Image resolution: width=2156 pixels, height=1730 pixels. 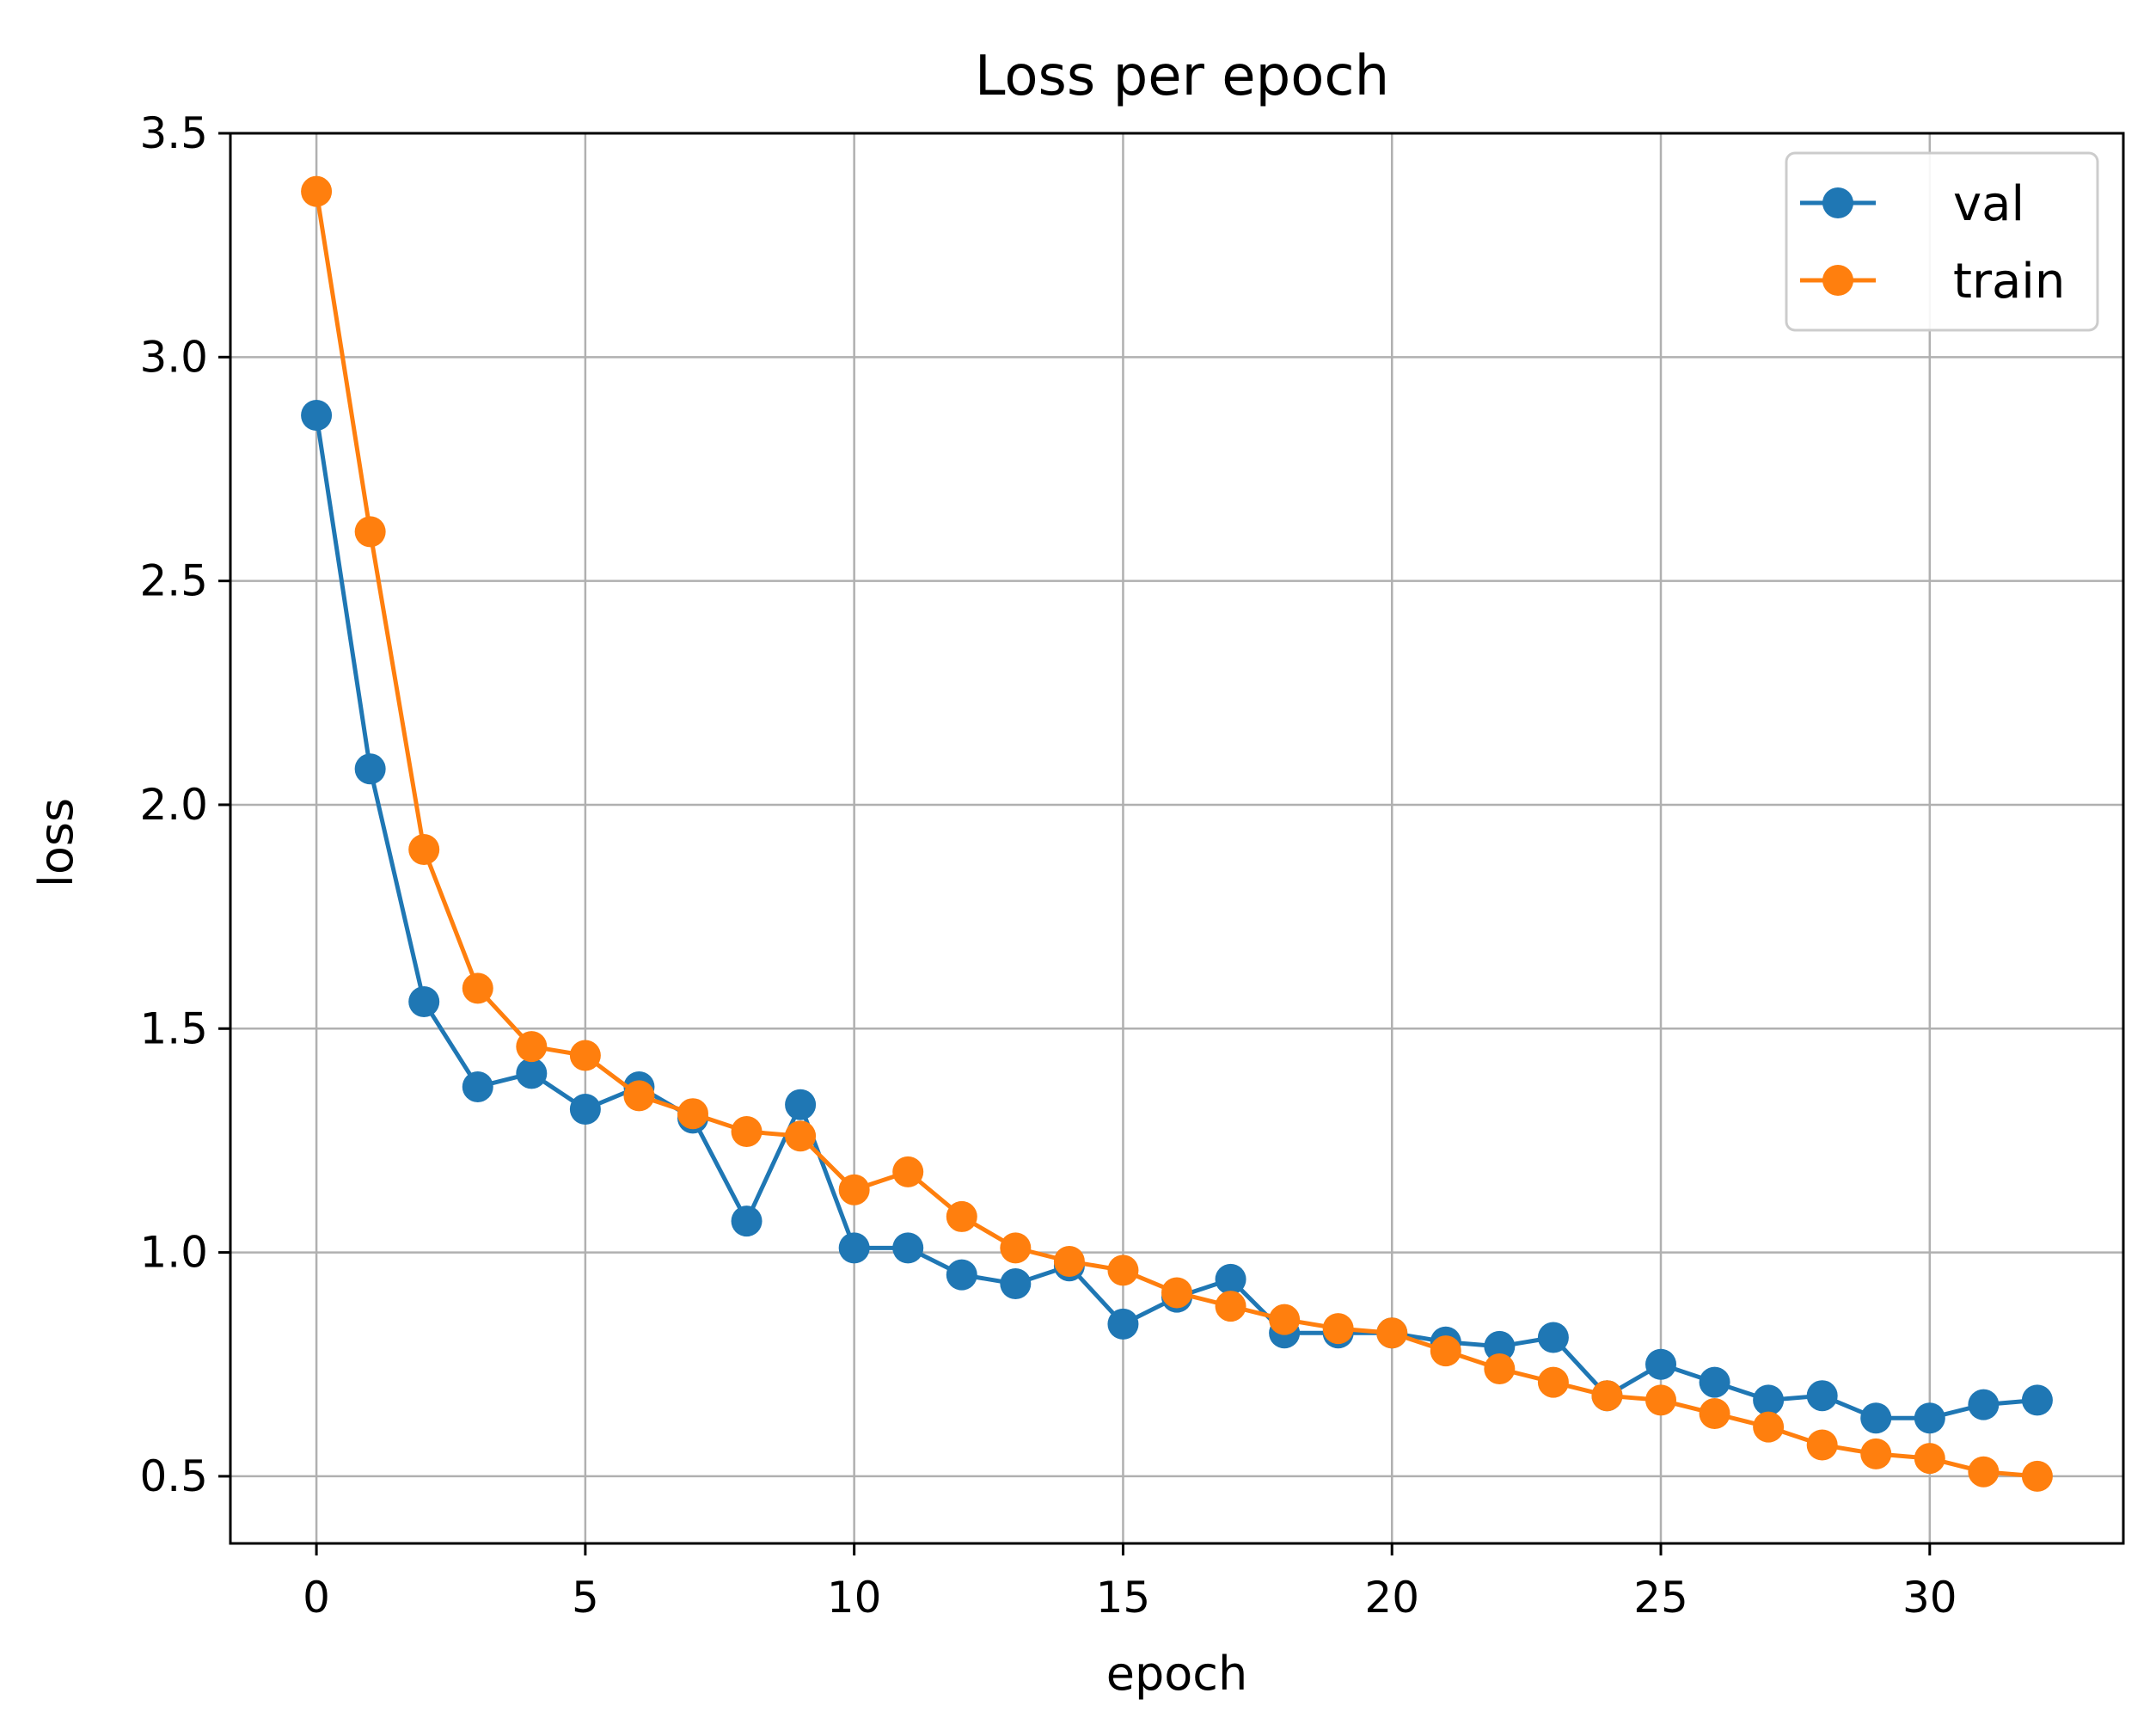 What do you see at coordinates (173, 805) in the screenshot?
I see `y-tick-label: 2.0` at bounding box center [173, 805].